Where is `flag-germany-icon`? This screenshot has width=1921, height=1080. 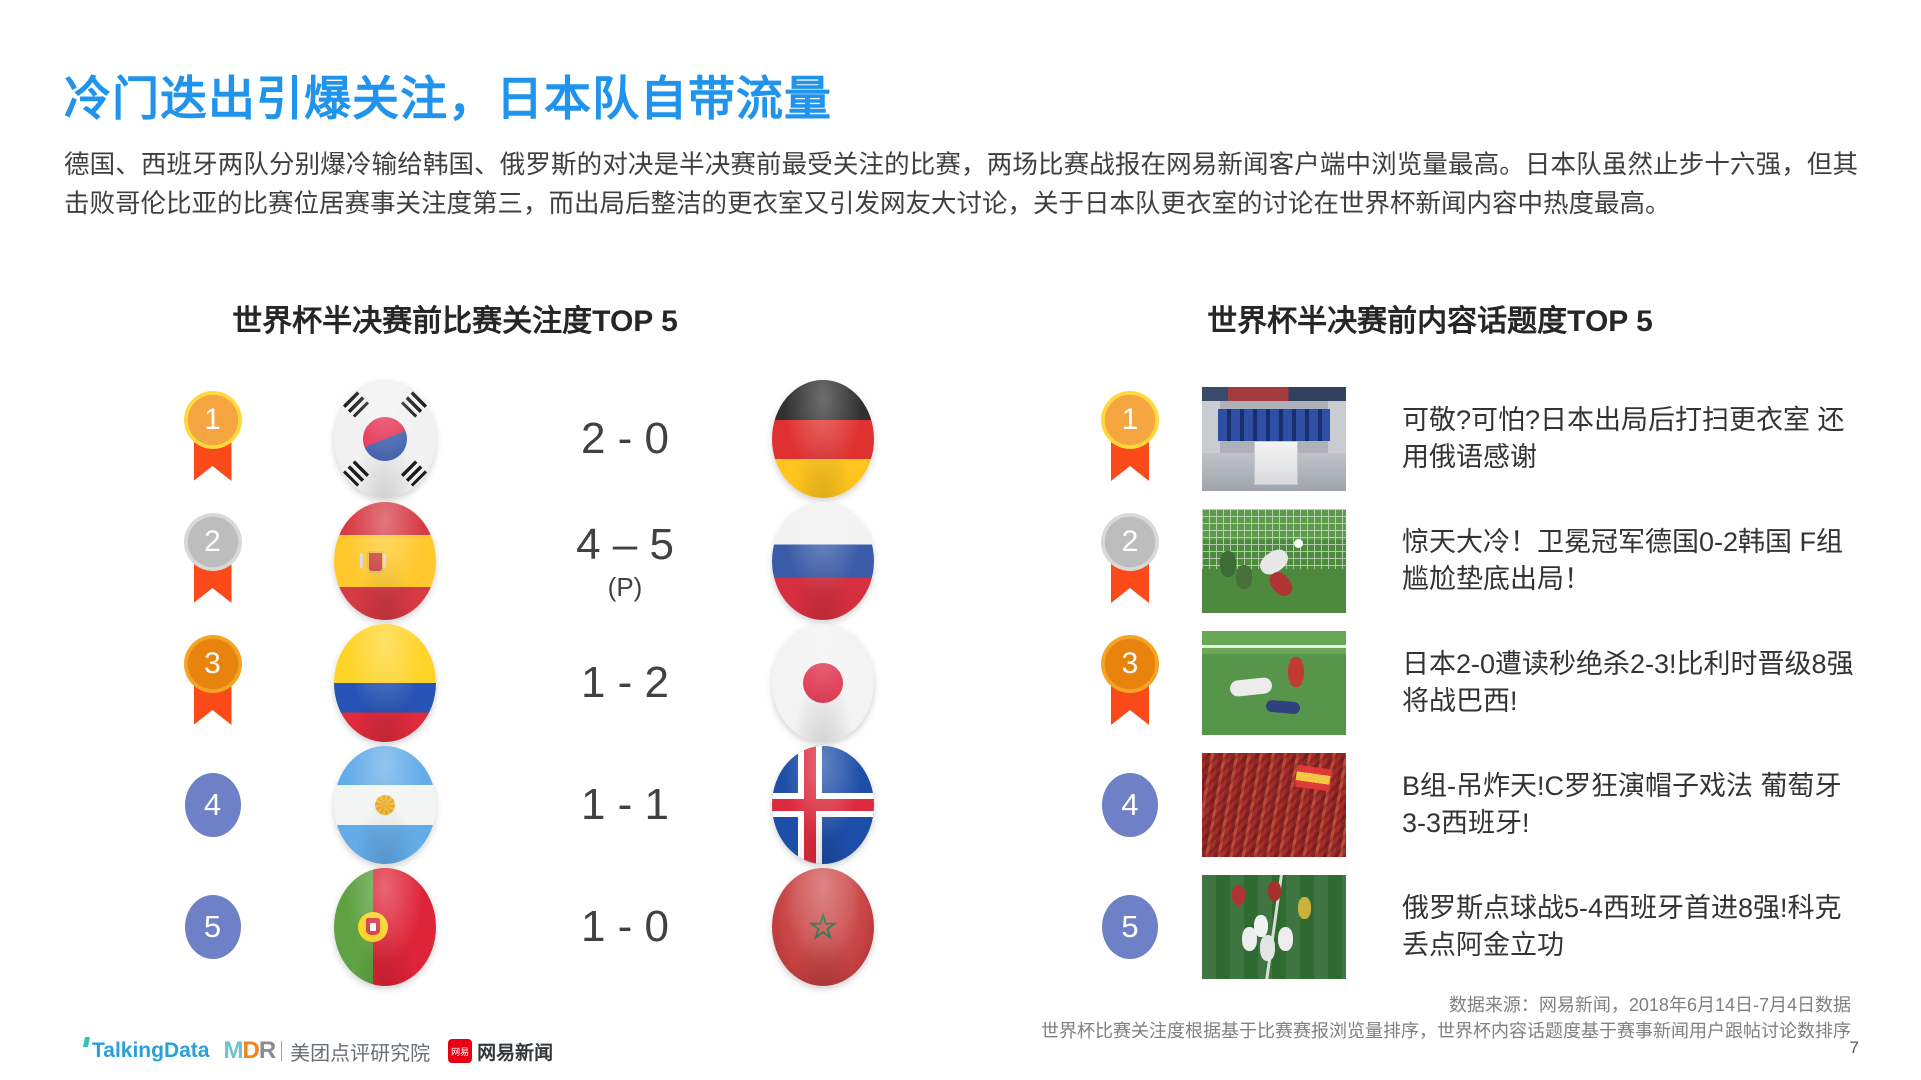 flag-germany-icon is located at coordinates (822, 439).